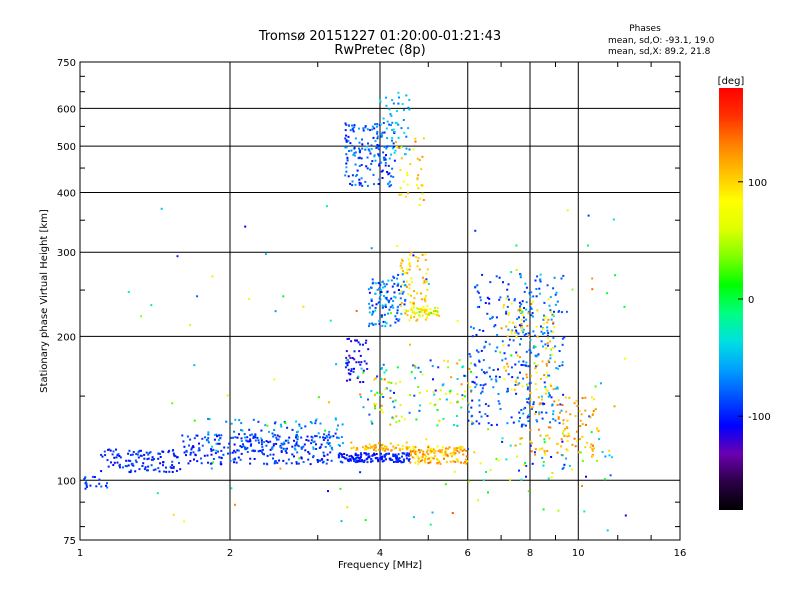  What do you see at coordinates (468, 553) in the screenshot?
I see `x-tick-label: 6` at bounding box center [468, 553].